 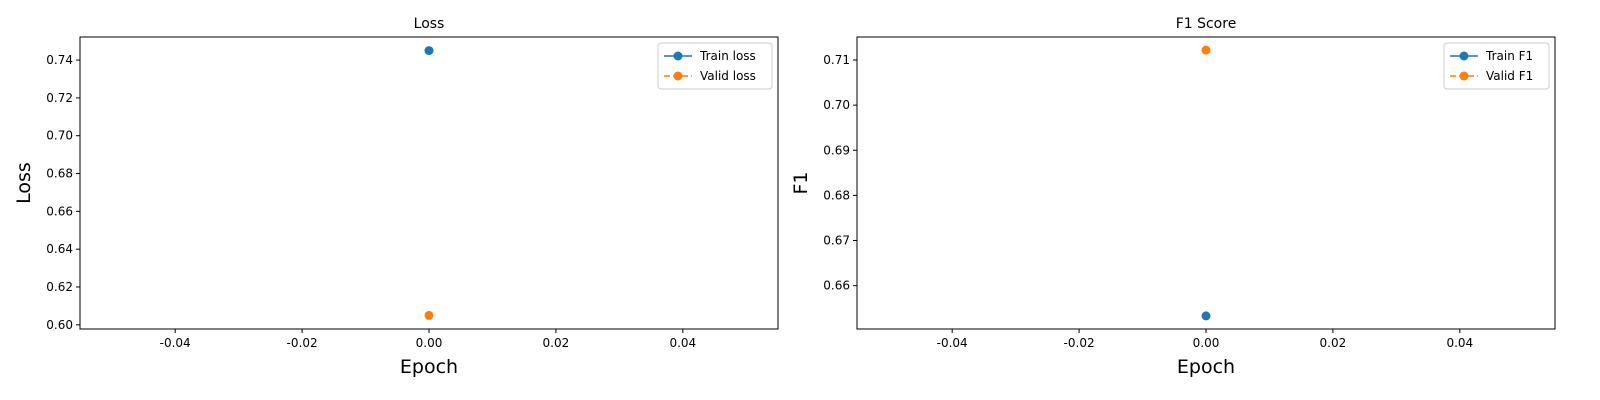 What do you see at coordinates (1509, 56) in the screenshot?
I see `legend-label: Train F1` at bounding box center [1509, 56].